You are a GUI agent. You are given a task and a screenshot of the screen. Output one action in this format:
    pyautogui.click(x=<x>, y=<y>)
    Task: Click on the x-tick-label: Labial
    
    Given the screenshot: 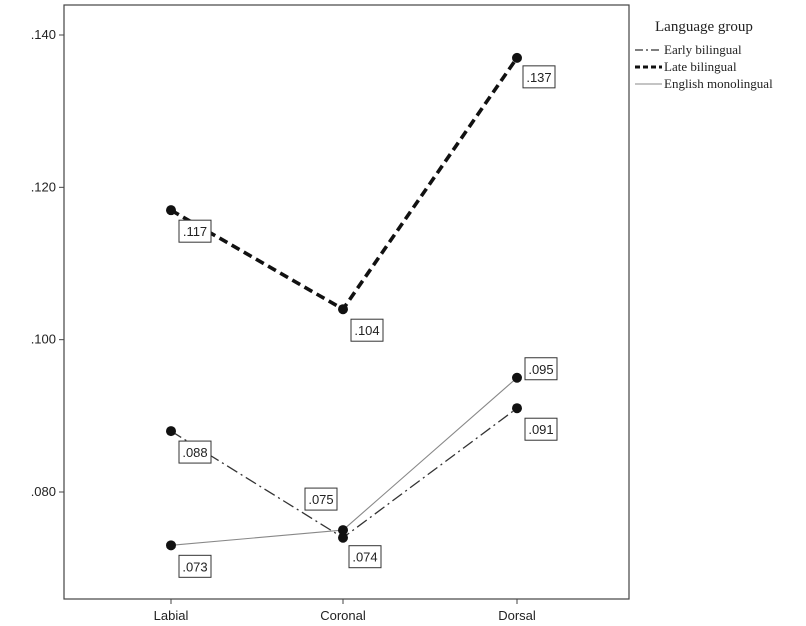 What is the action you would take?
    pyautogui.click(x=171, y=615)
    